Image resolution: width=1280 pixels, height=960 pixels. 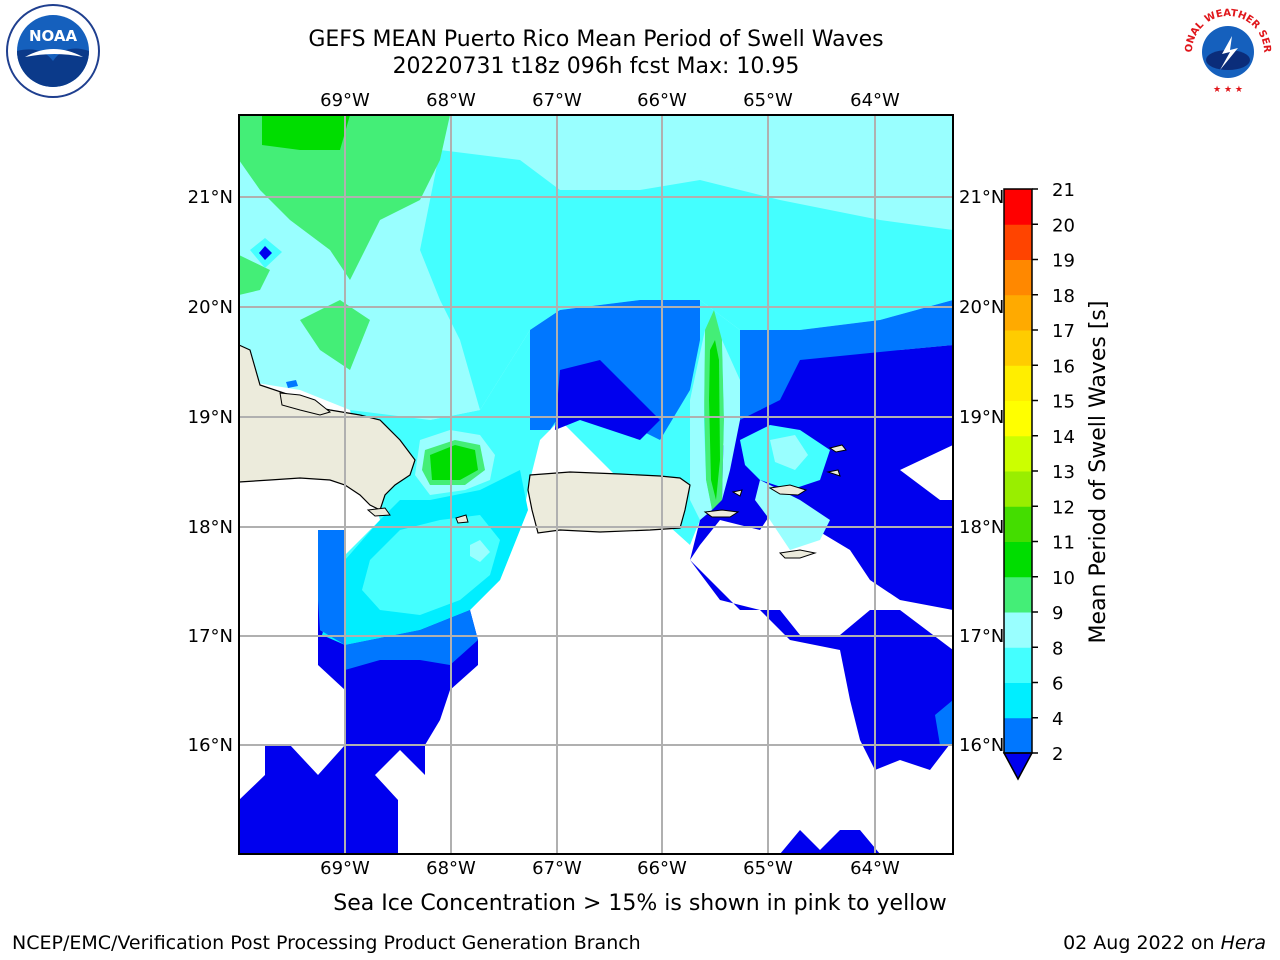 I want to click on colorbar-tick-label: 18, so click(x=1063, y=296).